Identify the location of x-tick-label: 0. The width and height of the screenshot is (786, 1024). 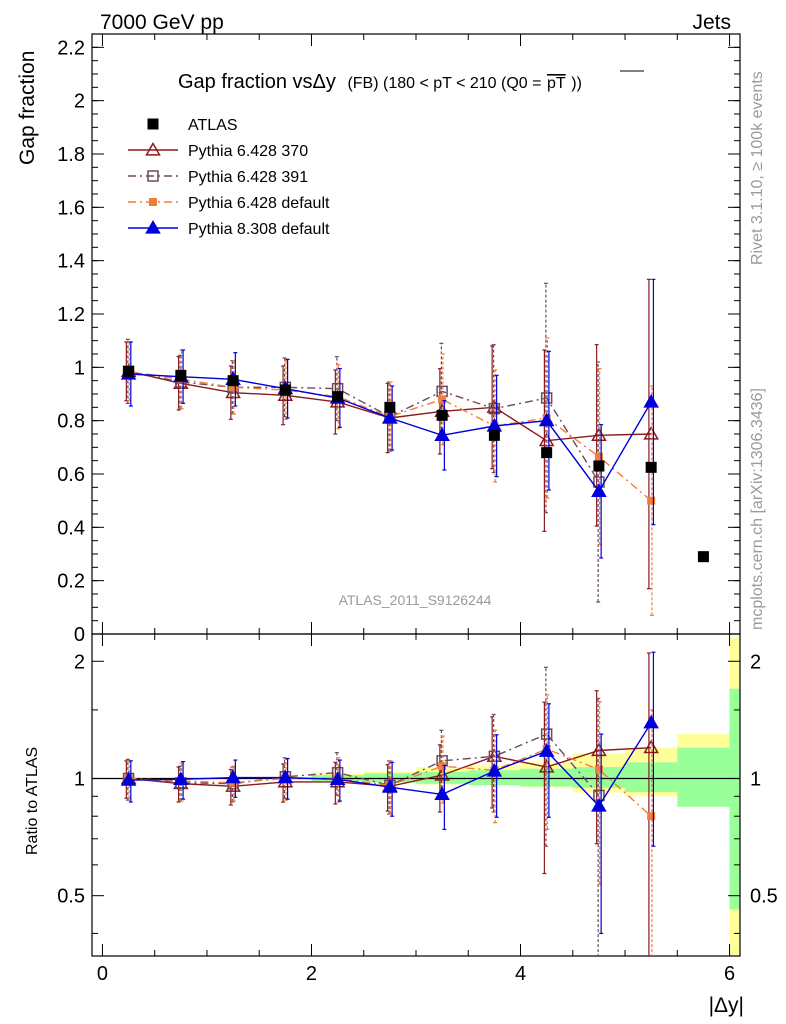
(102, 974).